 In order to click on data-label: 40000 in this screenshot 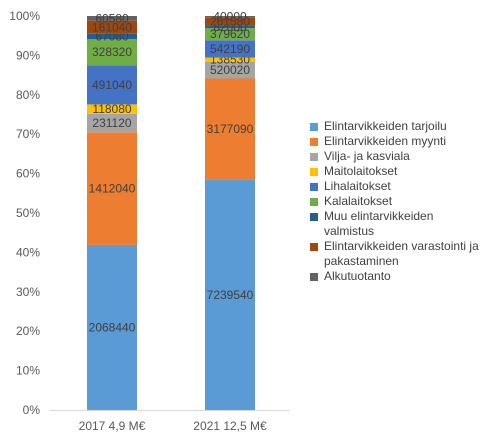, I will do `click(230, 17)`.